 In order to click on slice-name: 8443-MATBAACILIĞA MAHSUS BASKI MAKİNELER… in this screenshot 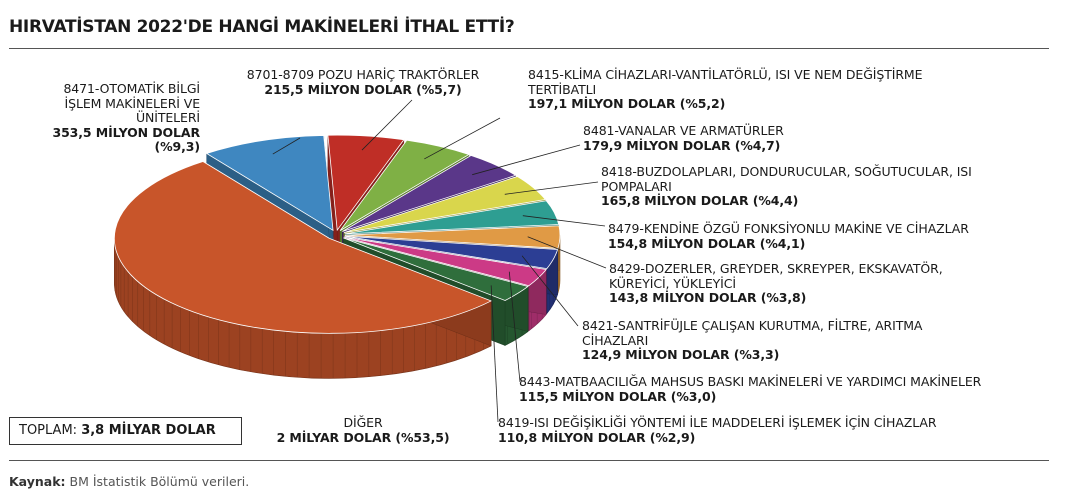, I will do `click(750, 381)`.